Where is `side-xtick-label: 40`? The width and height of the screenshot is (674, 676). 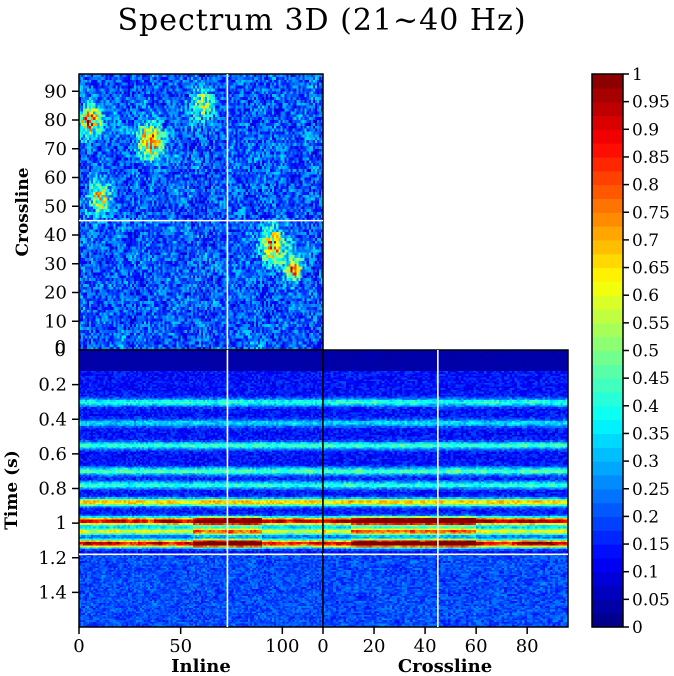 side-xtick-label: 40 is located at coordinates (425, 646).